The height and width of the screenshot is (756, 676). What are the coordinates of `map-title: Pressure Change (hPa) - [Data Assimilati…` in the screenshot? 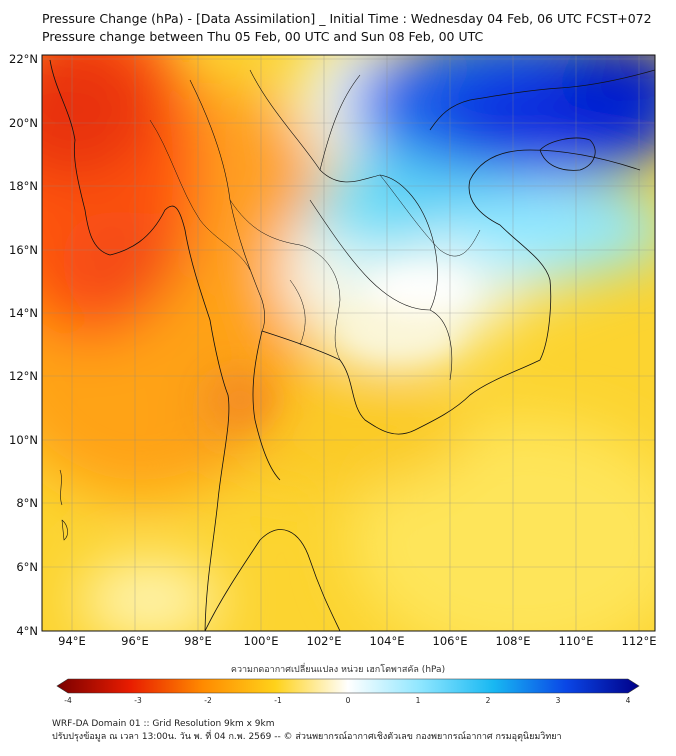 It's located at (347, 28).